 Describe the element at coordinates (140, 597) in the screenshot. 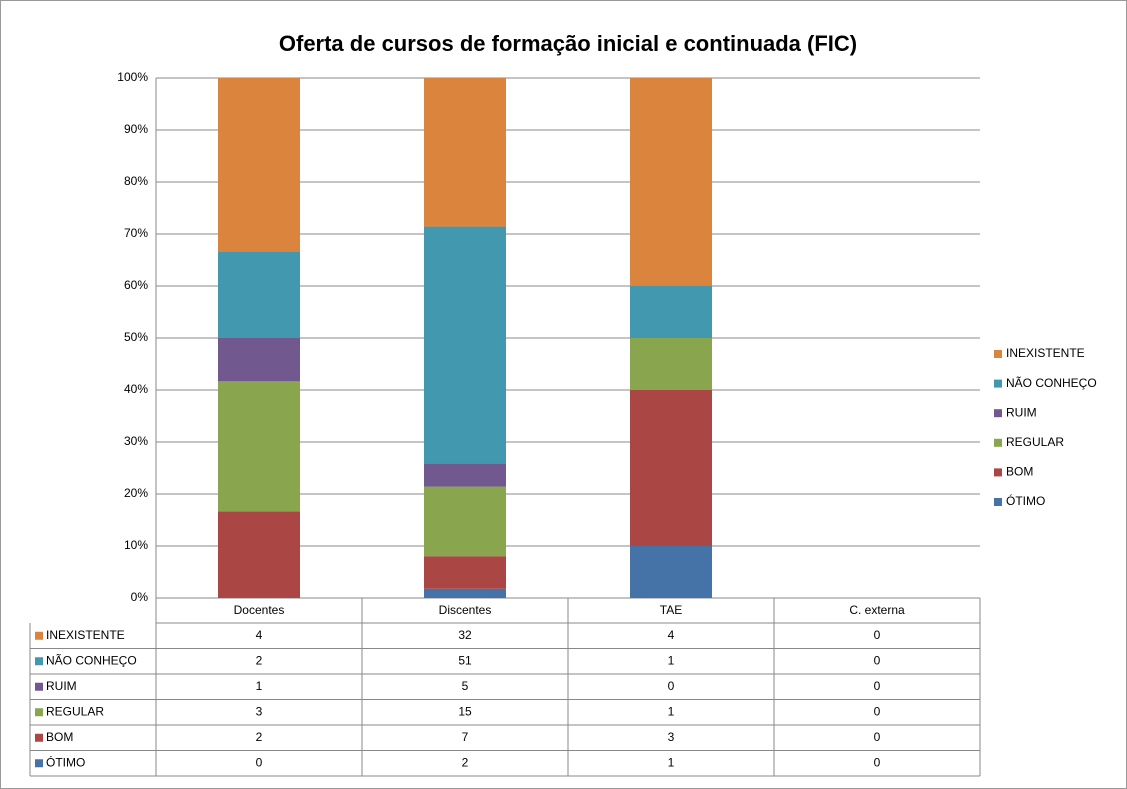

I see `y-tick-label: 0%` at that location.